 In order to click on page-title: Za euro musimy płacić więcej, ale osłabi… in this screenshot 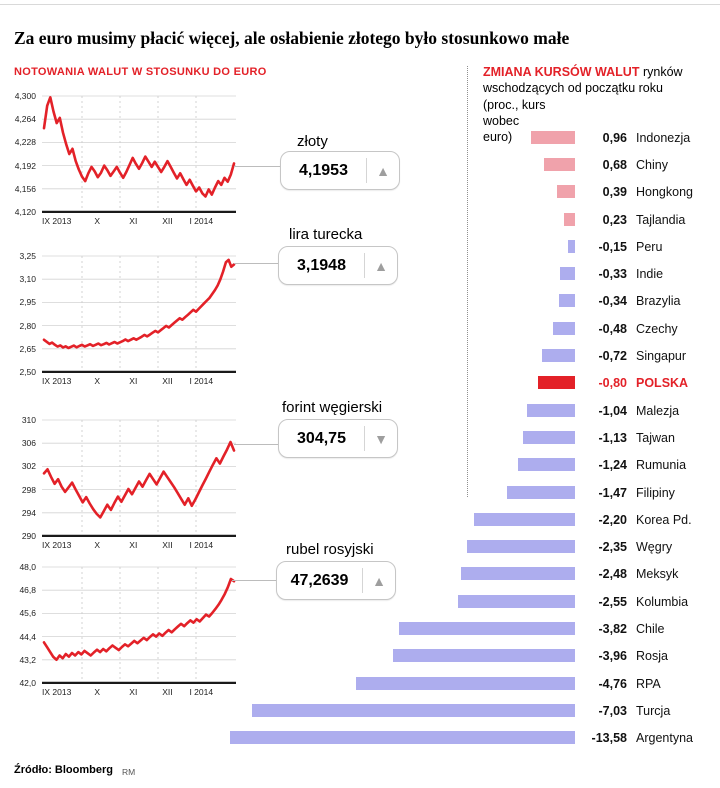, I will do `click(292, 37)`.